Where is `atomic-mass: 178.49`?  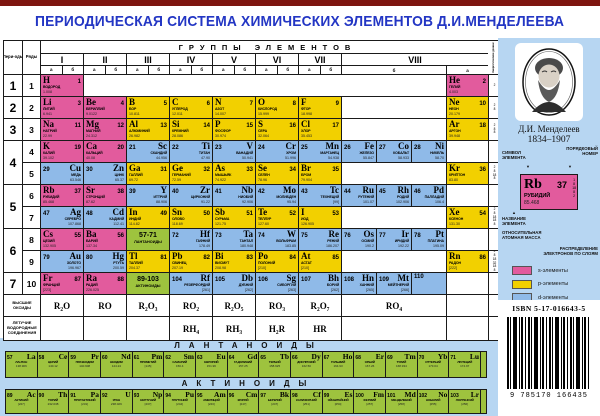
atomic-mass: 178.49 is located at coordinates (204, 245).